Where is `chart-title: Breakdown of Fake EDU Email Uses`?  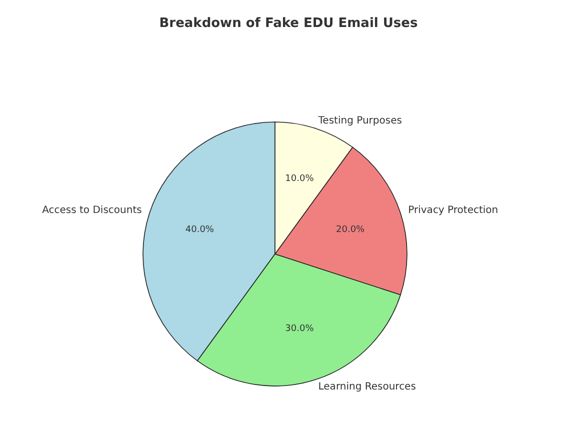 chart-title: Breakdown of Fake EDU Email Uses is located at coordinates (288, 23).